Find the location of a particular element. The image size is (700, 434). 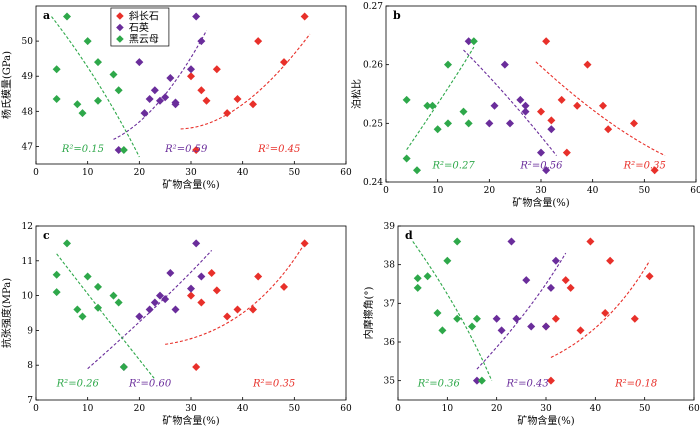

r2-label-plagioclase: R²=0.45 is located at coordinates (278, 149).